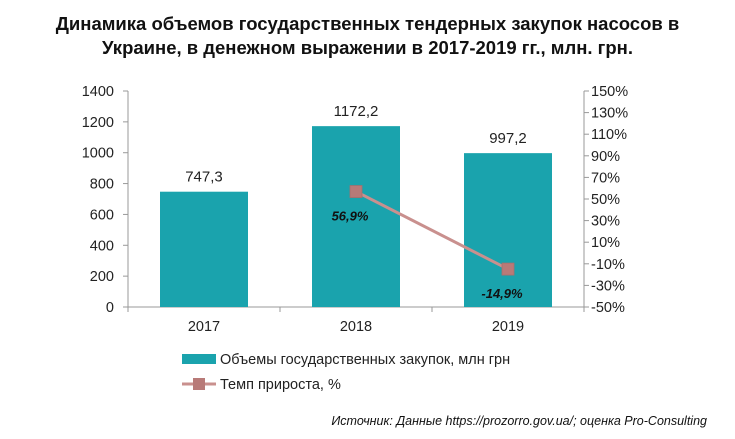 Image resolution: width=735 pixels, height=439 pixels. Describe the element at coordinates (608, 265) in the screenshot. I see `y2-tick-label: -10%` at that location.